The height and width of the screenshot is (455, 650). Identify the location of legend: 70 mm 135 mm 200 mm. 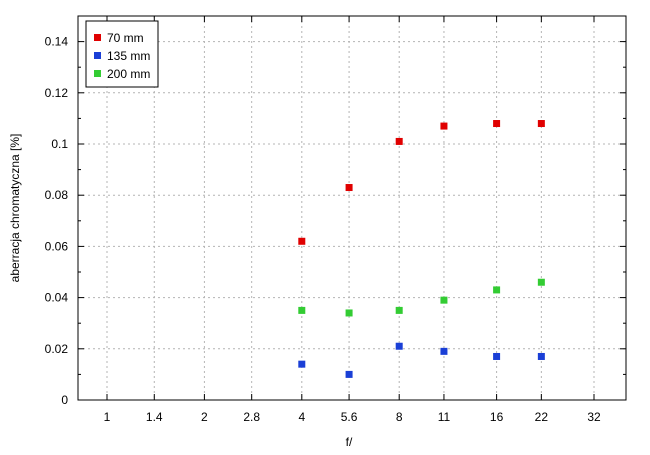
(122, 54).